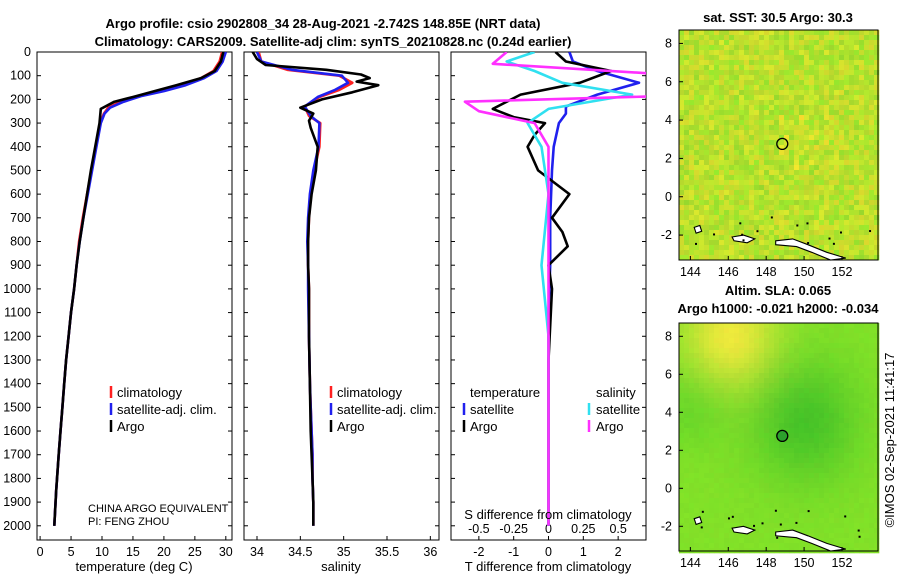  What do you see at coordinates (483, 426) in the screenshot?
I see `legend-label-t-argo: Argo` at bounding box center [483, 426].